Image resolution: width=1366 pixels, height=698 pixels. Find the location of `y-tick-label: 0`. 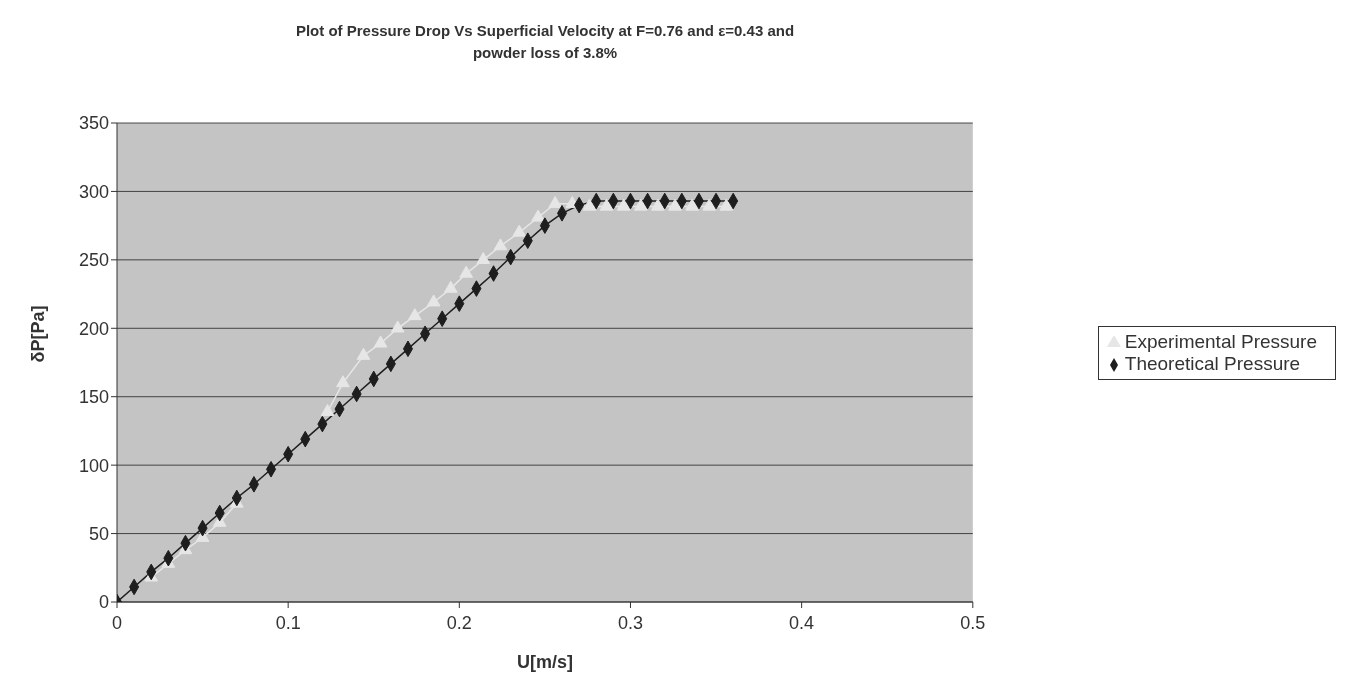

y-tick-label: 0 is located at coordinates (103, 602).